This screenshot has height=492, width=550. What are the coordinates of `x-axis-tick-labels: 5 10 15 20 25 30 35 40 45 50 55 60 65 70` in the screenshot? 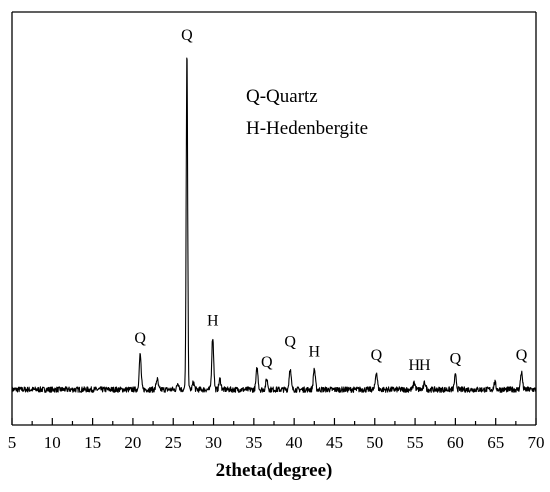 It's located at (276, 442).